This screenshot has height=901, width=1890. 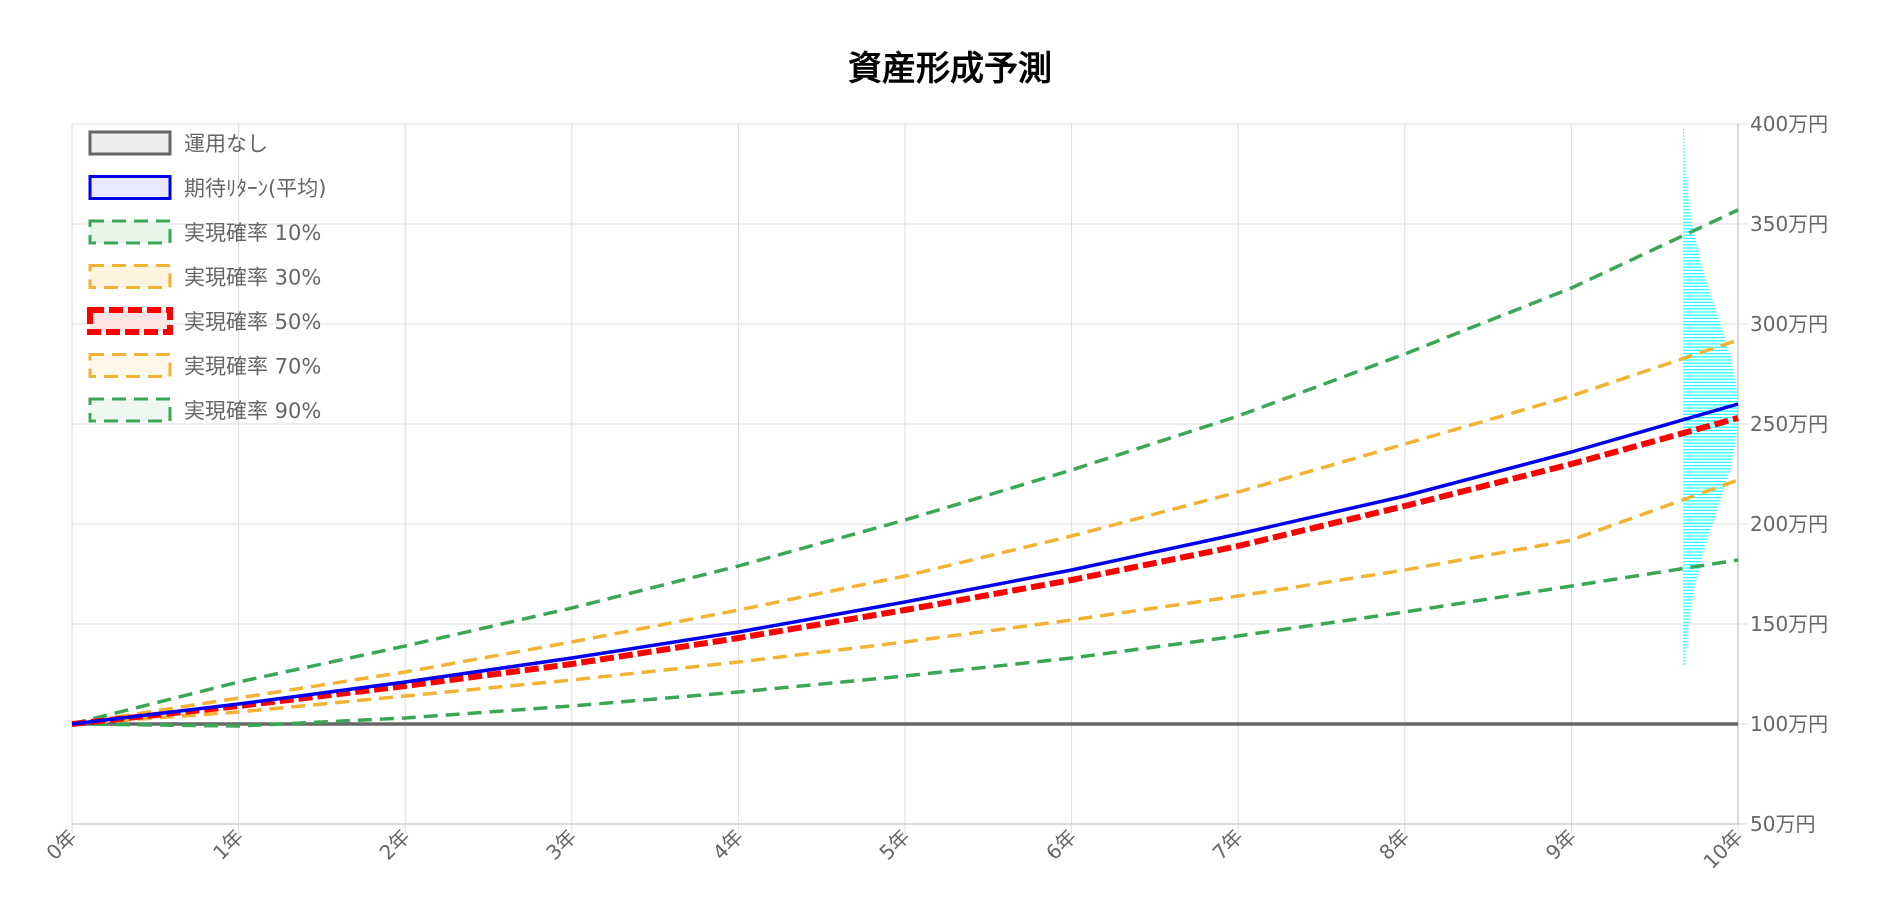 I want to click on y-axis-ticks: 50万円 100万円 150万円 200万円 250万円 300万円 350万円 400万円, so click(x=1789, y=474).